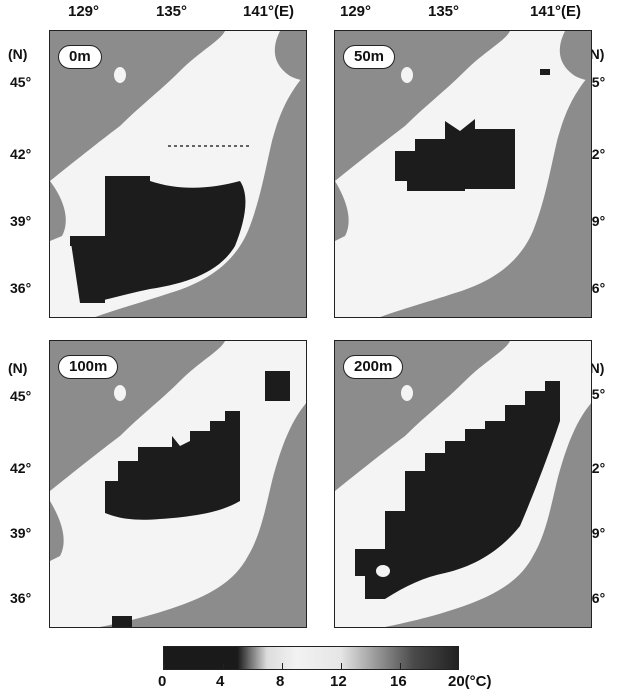 The width and height of the screenshot is (619, 696). I want to click on lon-label-135-right: 135°, so click(444, 11).